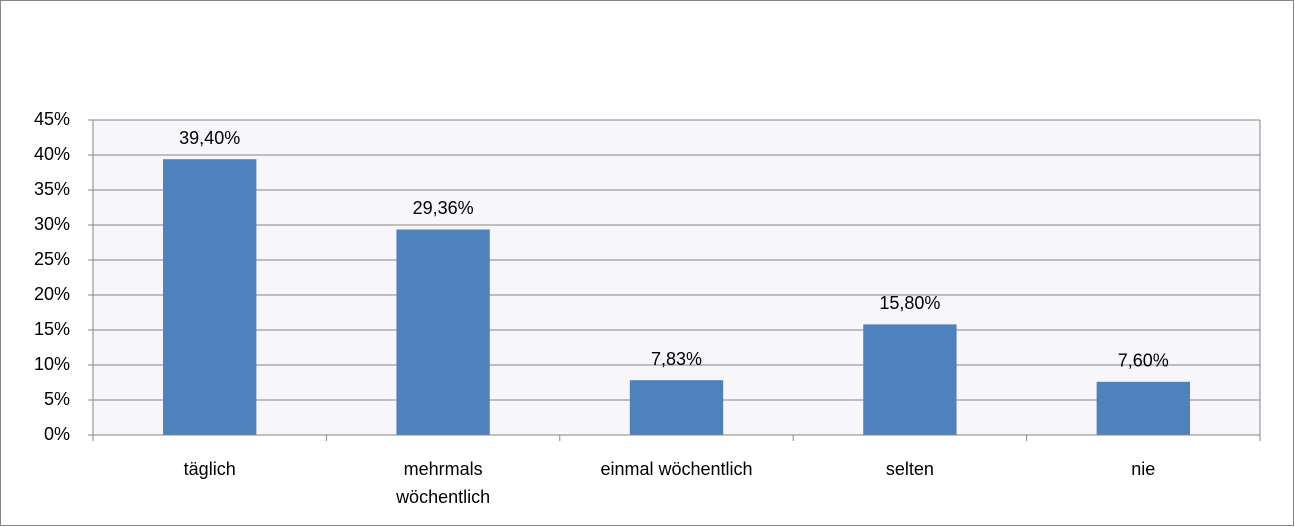  I want to click on data-label: 15,80%, so click(909, 303).